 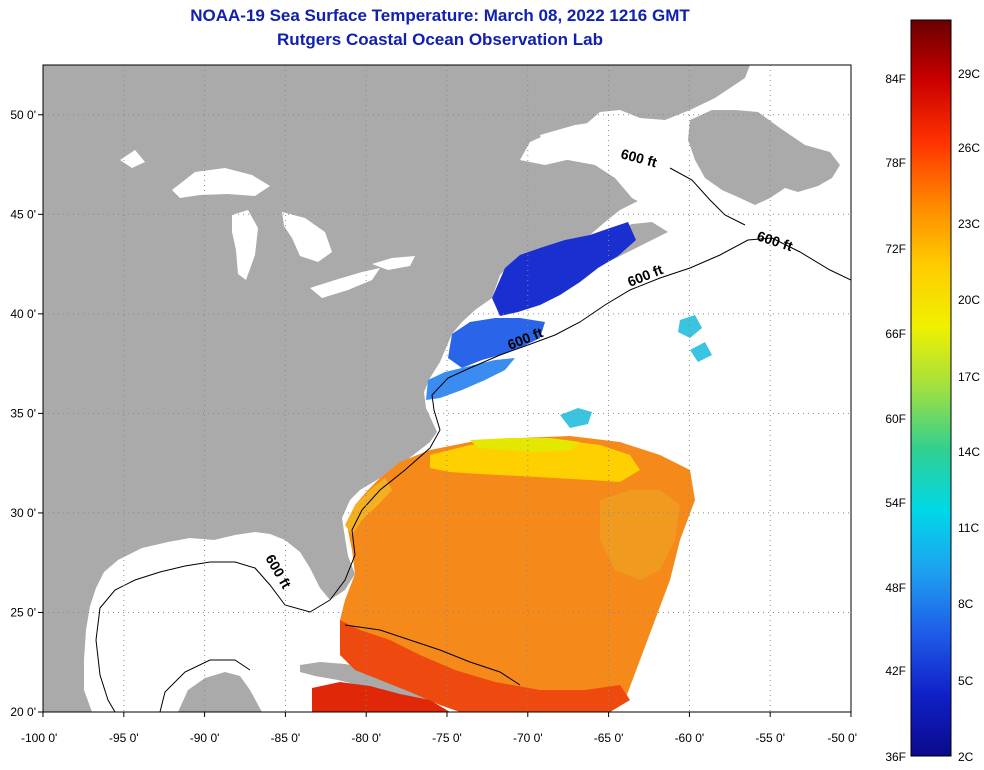 I want to click on great-lakes-layer, so click(x=400, y=209).